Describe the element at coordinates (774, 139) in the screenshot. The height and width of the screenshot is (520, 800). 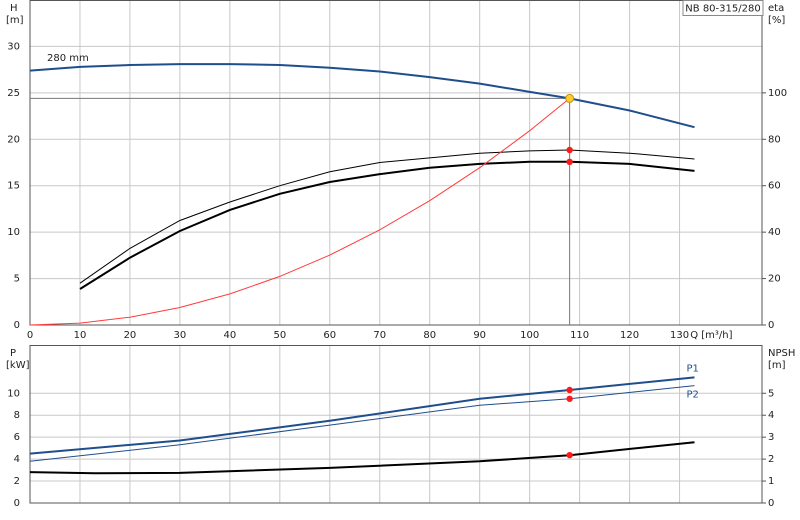
I see `y2-tick-label: 80` at that location.